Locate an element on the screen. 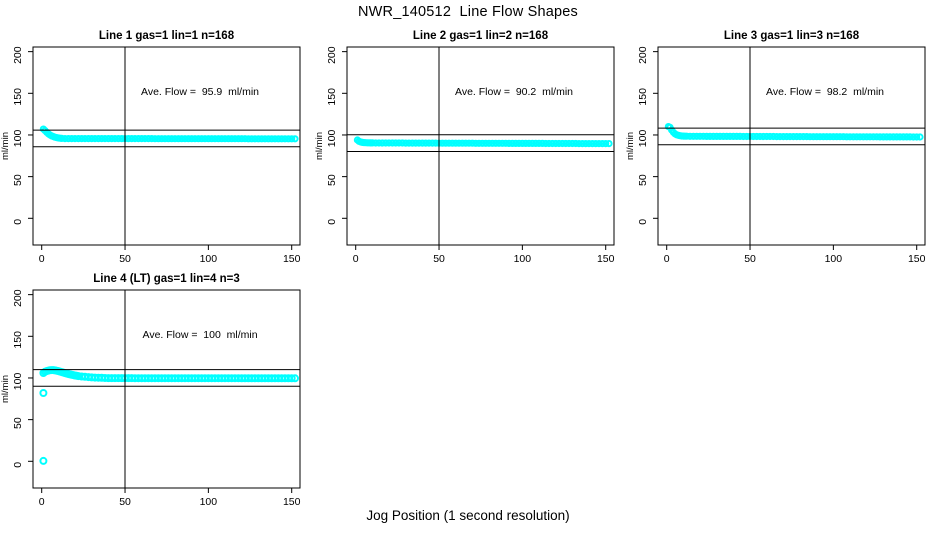  y-axis-label: ml/min is located at coordinates (319, 146).